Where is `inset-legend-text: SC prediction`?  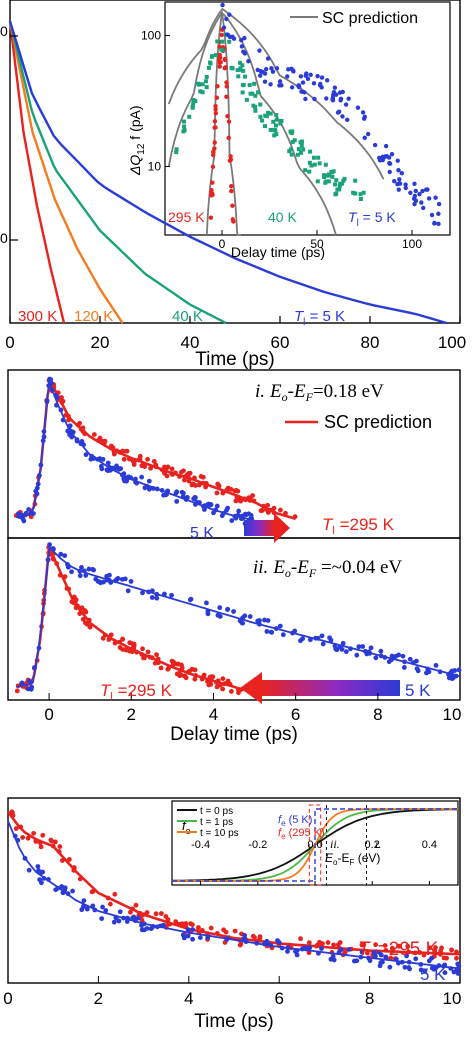 inset-legend-text: SC prediction is located at coordinates (370, 18).